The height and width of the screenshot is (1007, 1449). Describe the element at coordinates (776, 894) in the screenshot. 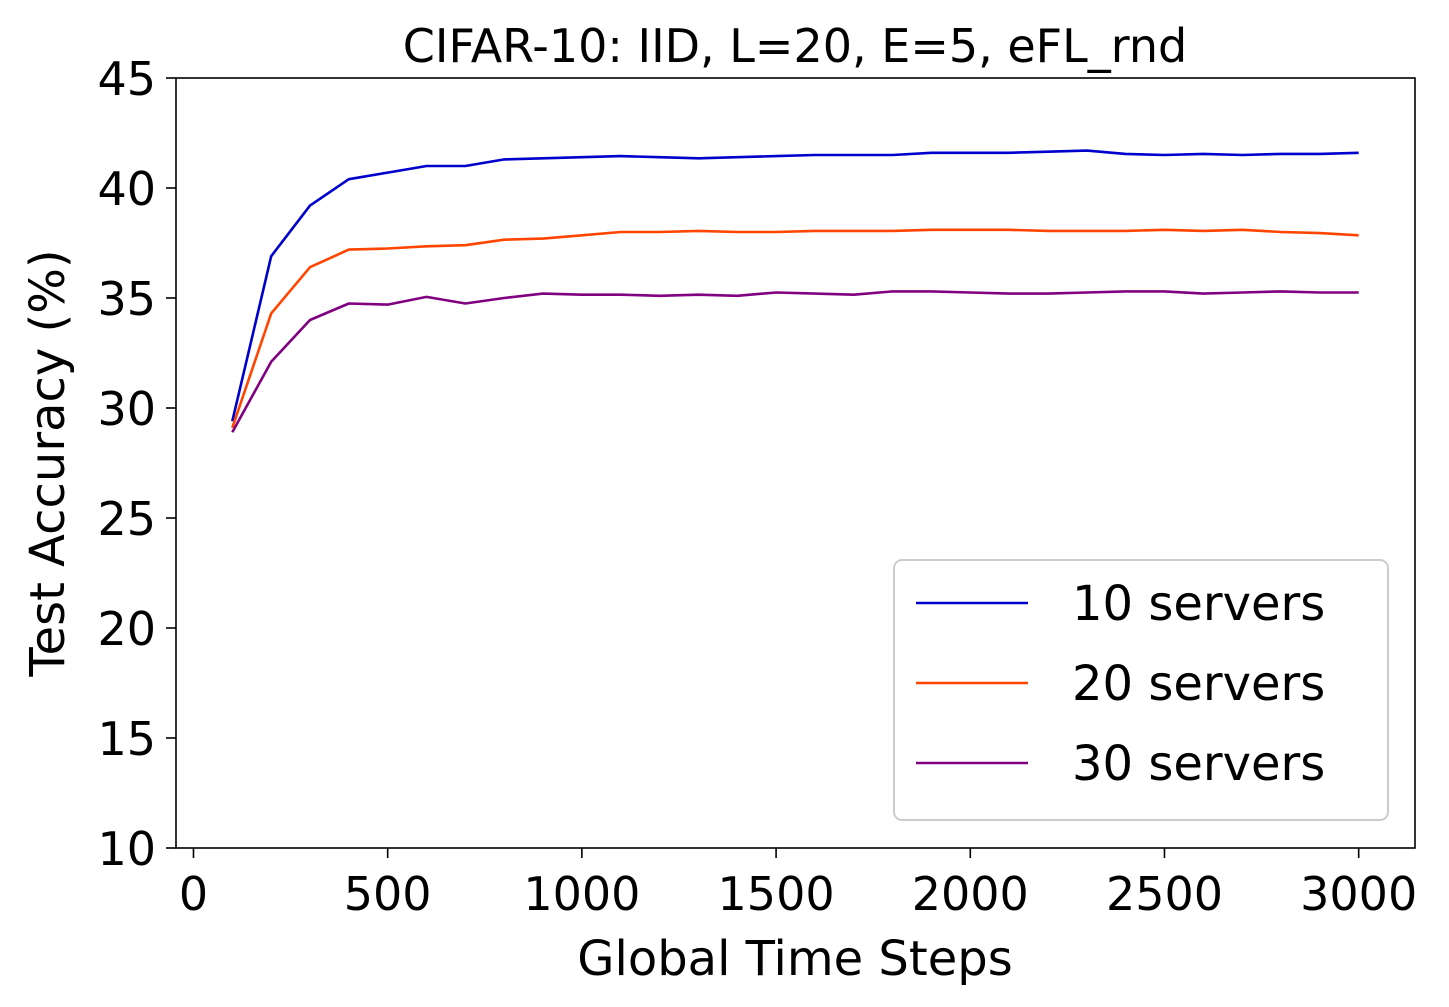

I see `x-tick-label: 1500` at that location.